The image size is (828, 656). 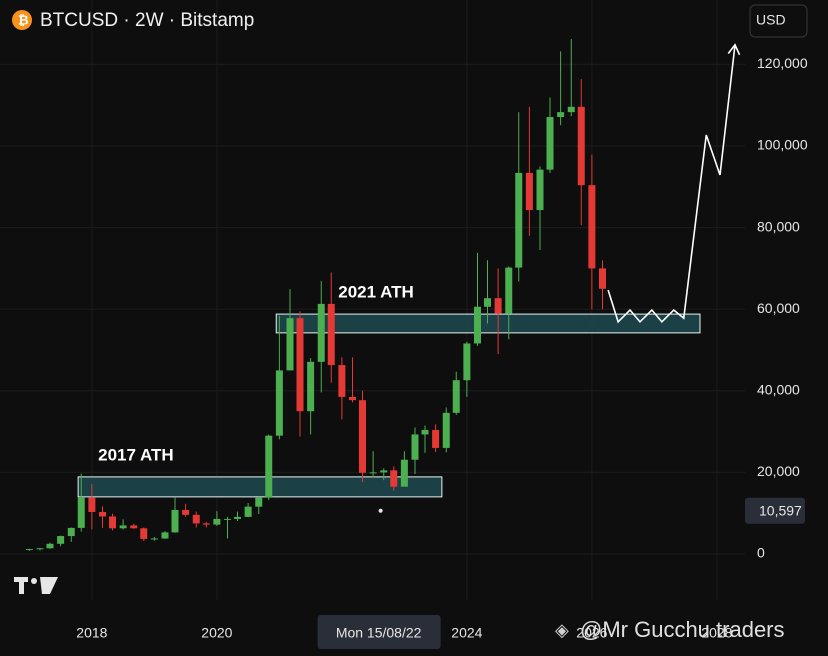 I want to click on projection-arrowhead, so click(x=734, y=49).